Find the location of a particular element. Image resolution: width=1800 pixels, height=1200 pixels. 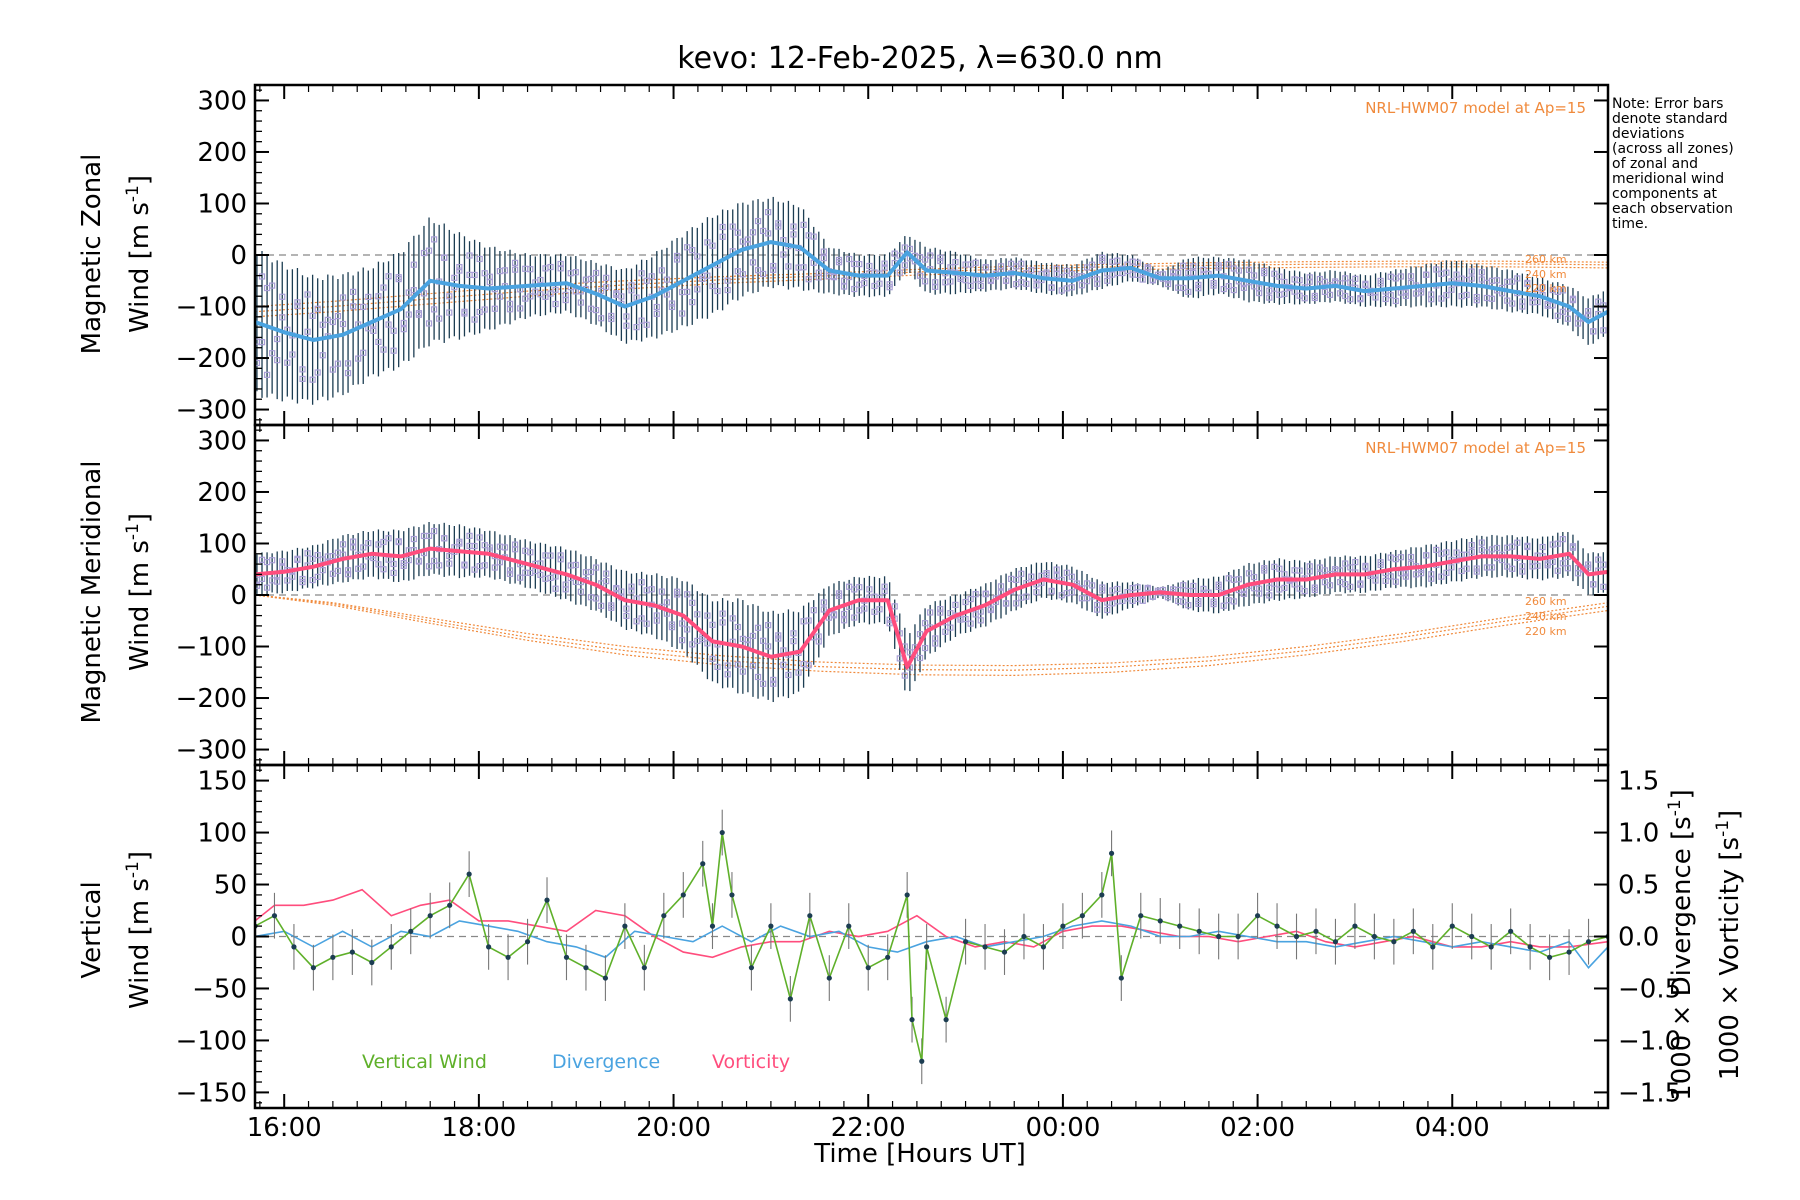

meridional-mean-line is located at coordinates (931, 608).